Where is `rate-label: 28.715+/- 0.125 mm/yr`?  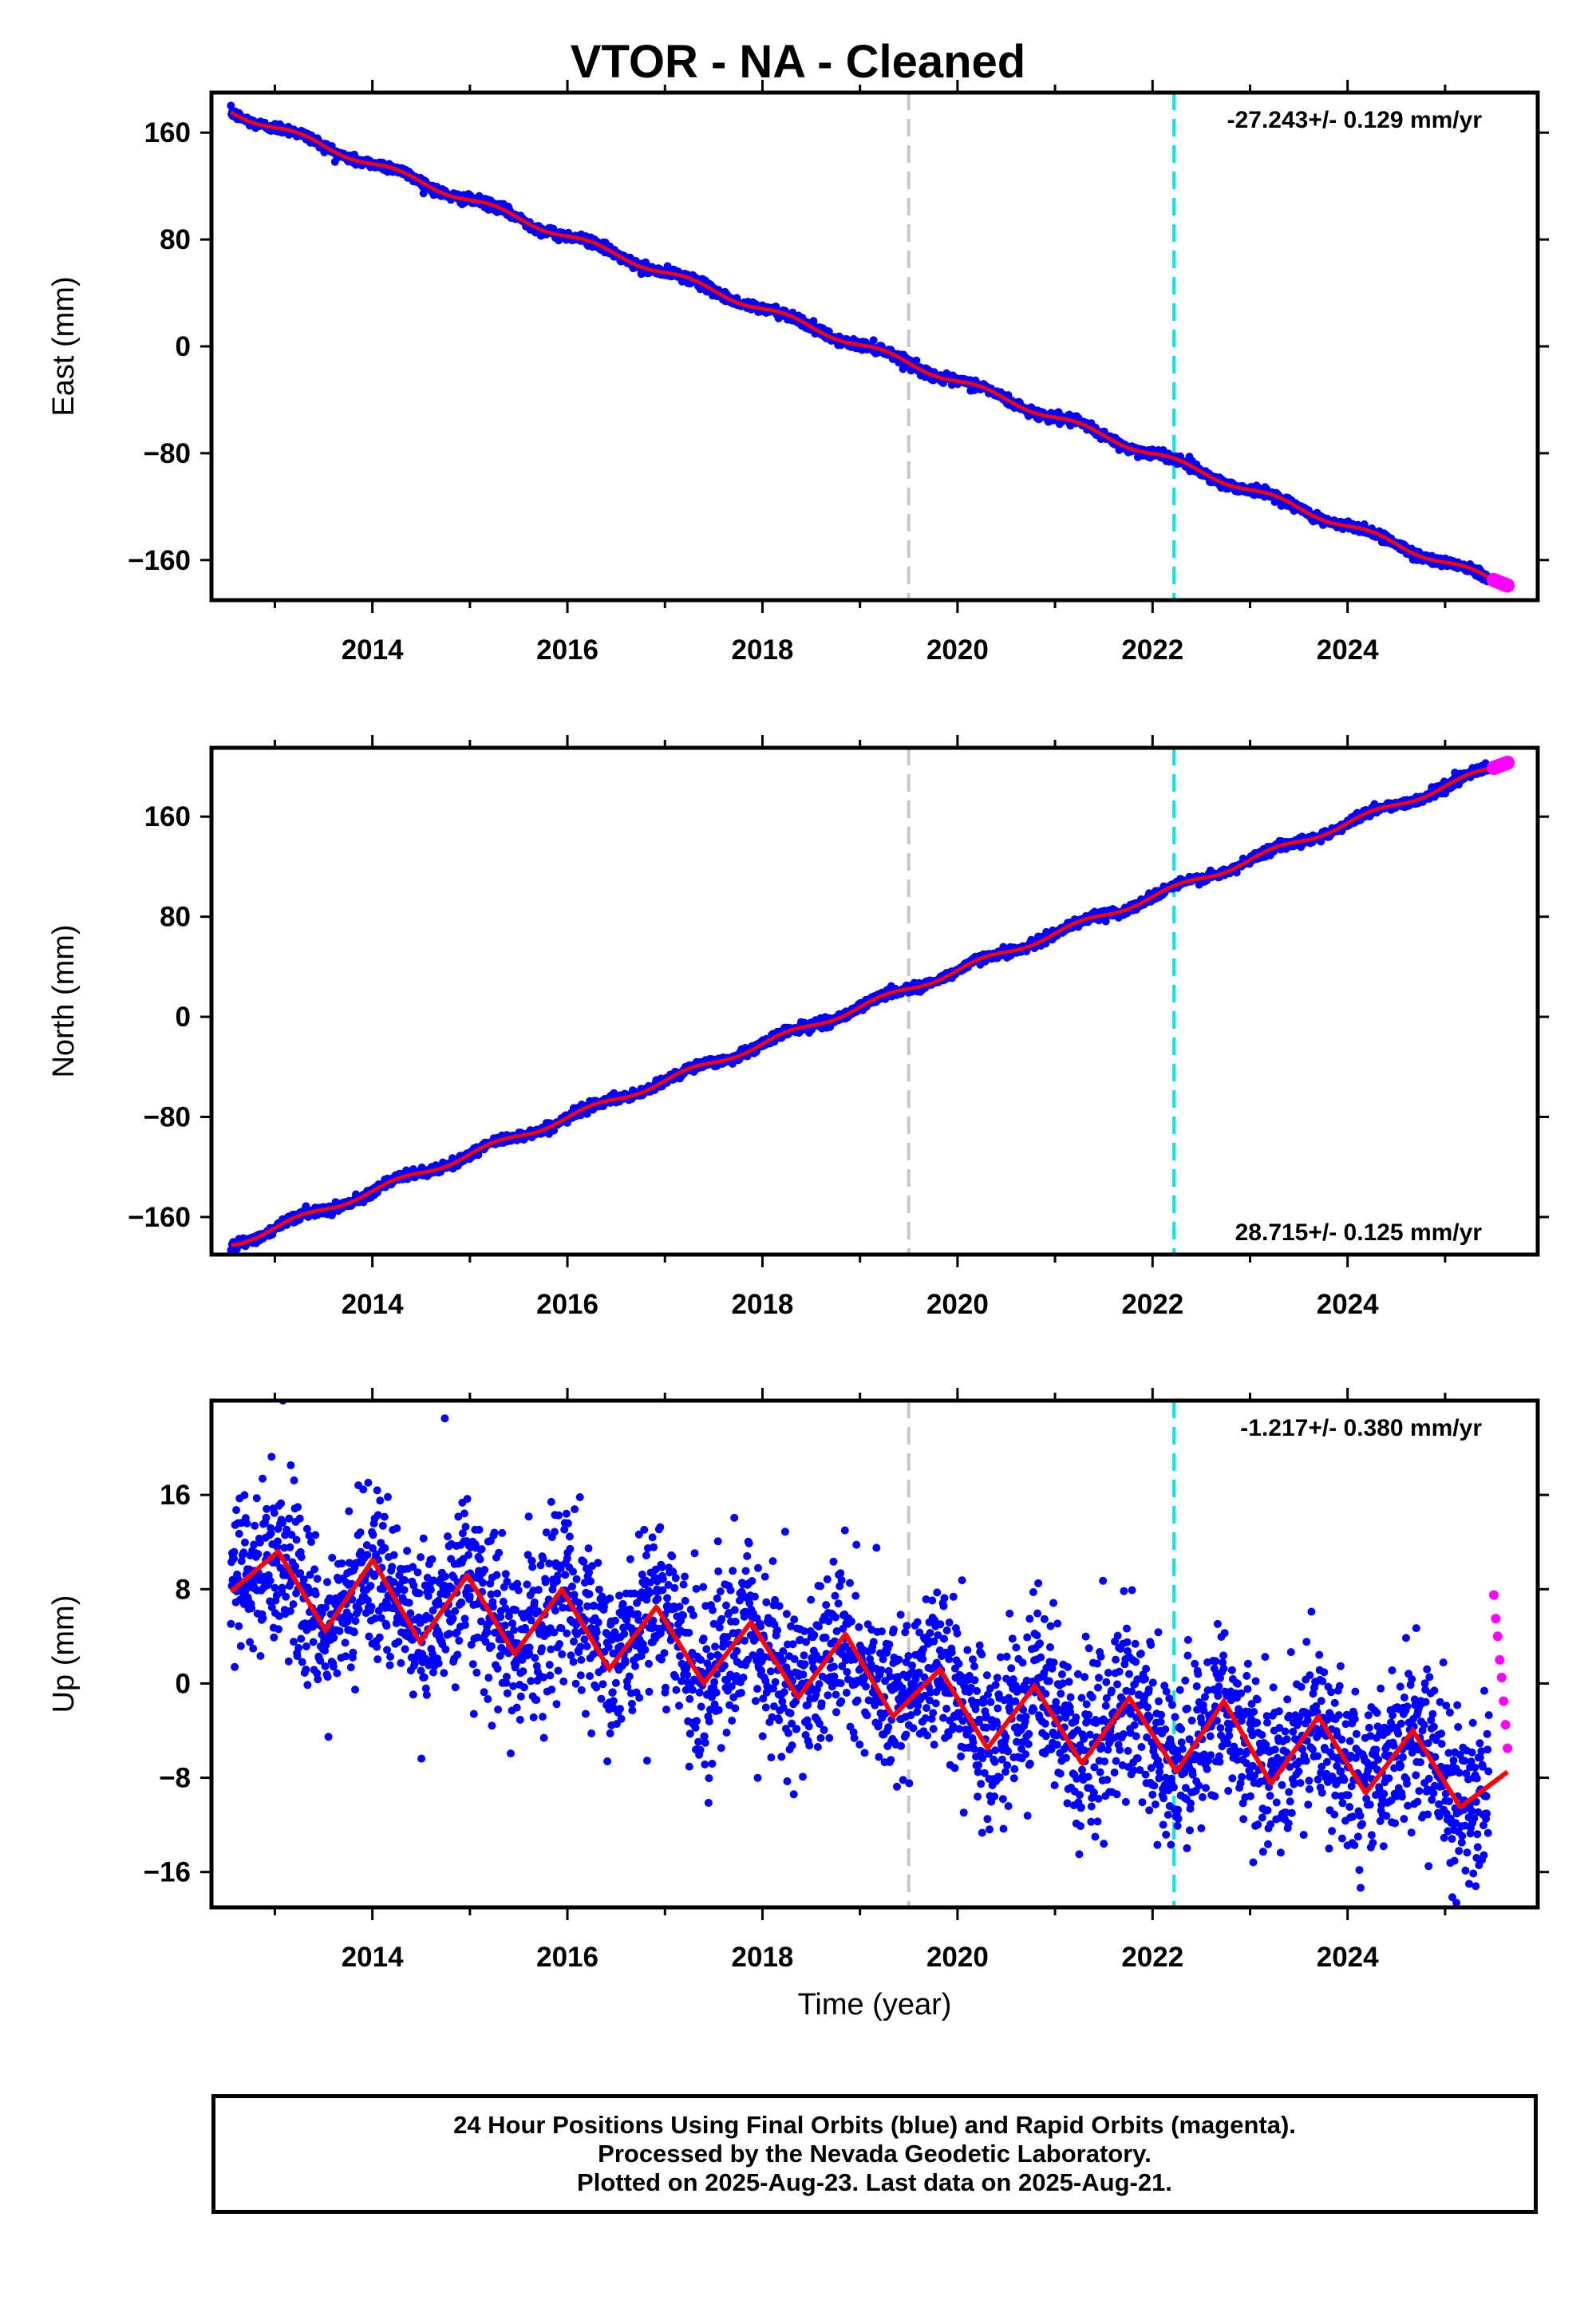 rate-label: 28.715+/- 0.125 mm/yr is located at coordinates (1359, 1232).